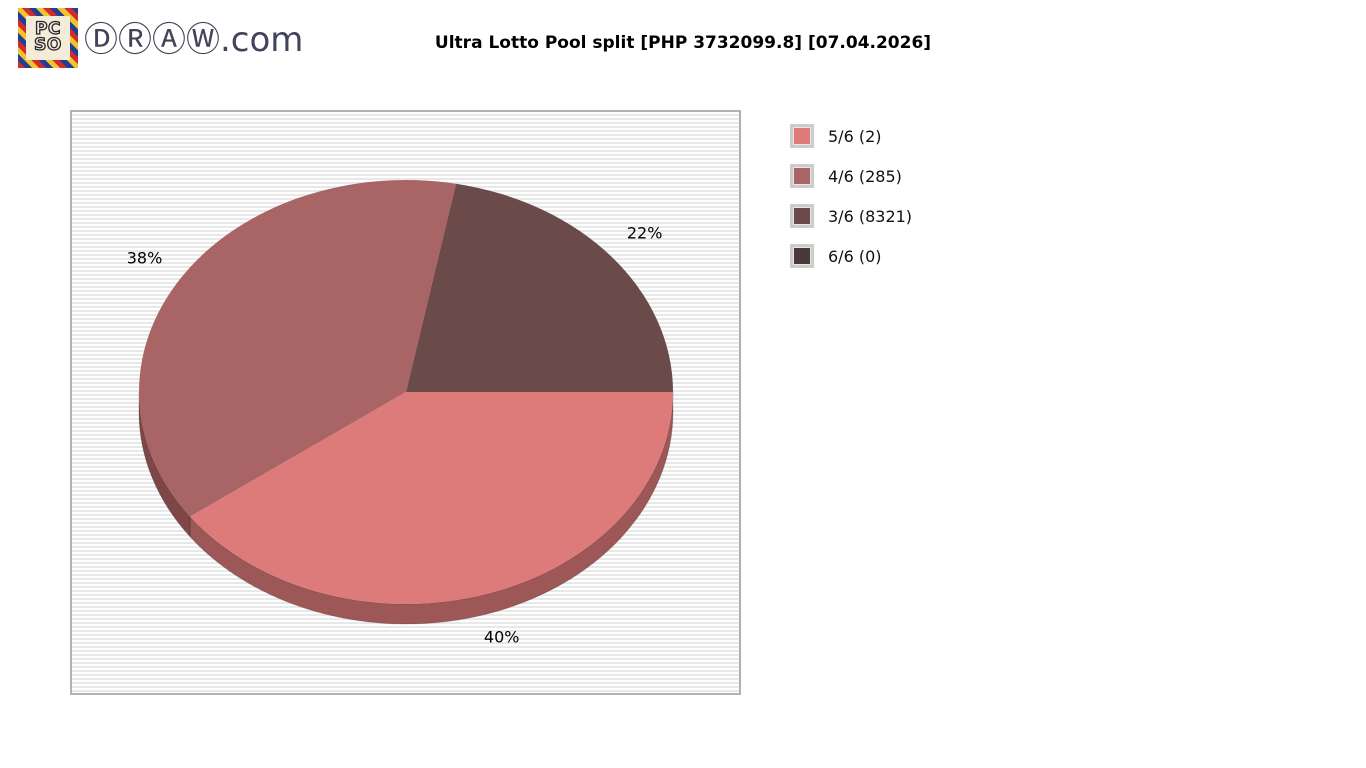 This screenshot has width=1366, height=768. I want to click on site-logo-text: ⒹⓇⒶⓌ.com, so click(194, 40).